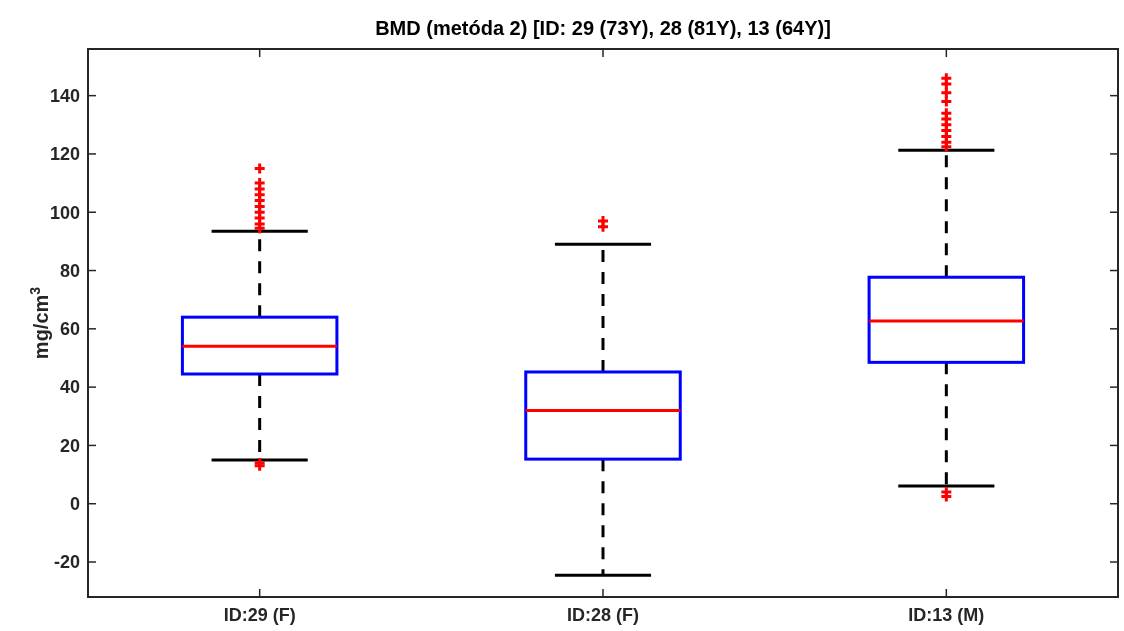 The image size is (1124, 631). I want to click on x-tick-label: ID:13 (M), so click(946, 615).